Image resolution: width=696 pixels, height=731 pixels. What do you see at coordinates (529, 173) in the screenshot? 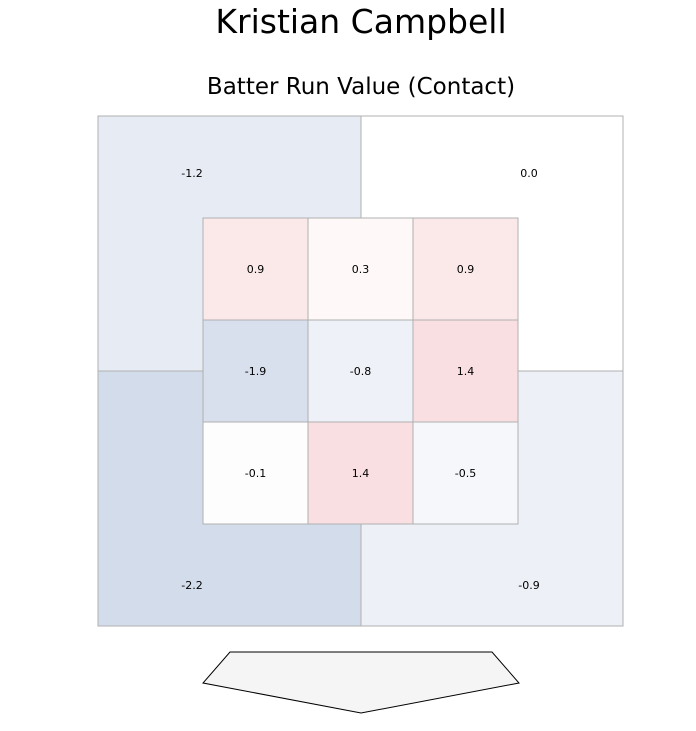
I see `outer-zone-label-top-right: 0.0` at bounding box center [529, 173].